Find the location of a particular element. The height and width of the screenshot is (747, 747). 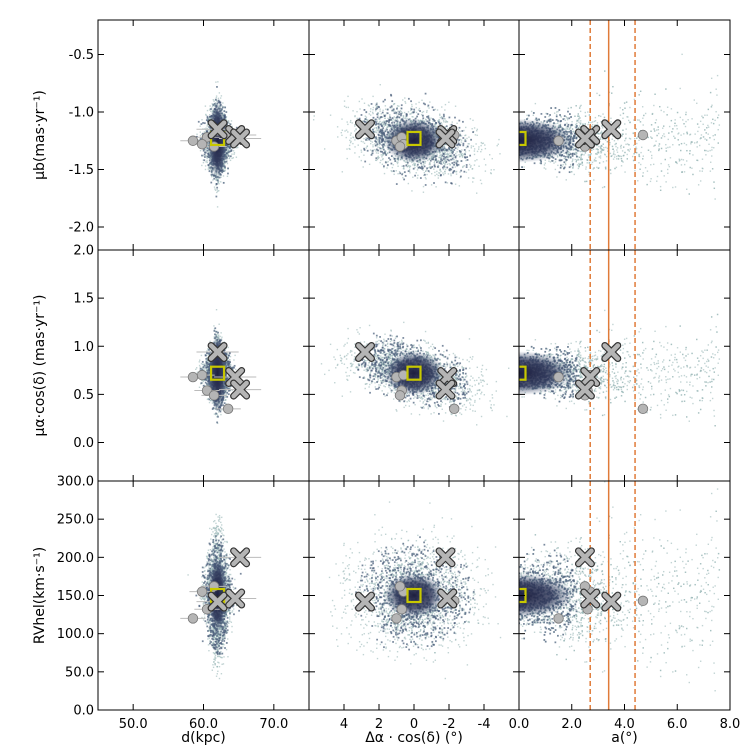

y-tick-label: -1.5 is located at coordinates (81, 170).